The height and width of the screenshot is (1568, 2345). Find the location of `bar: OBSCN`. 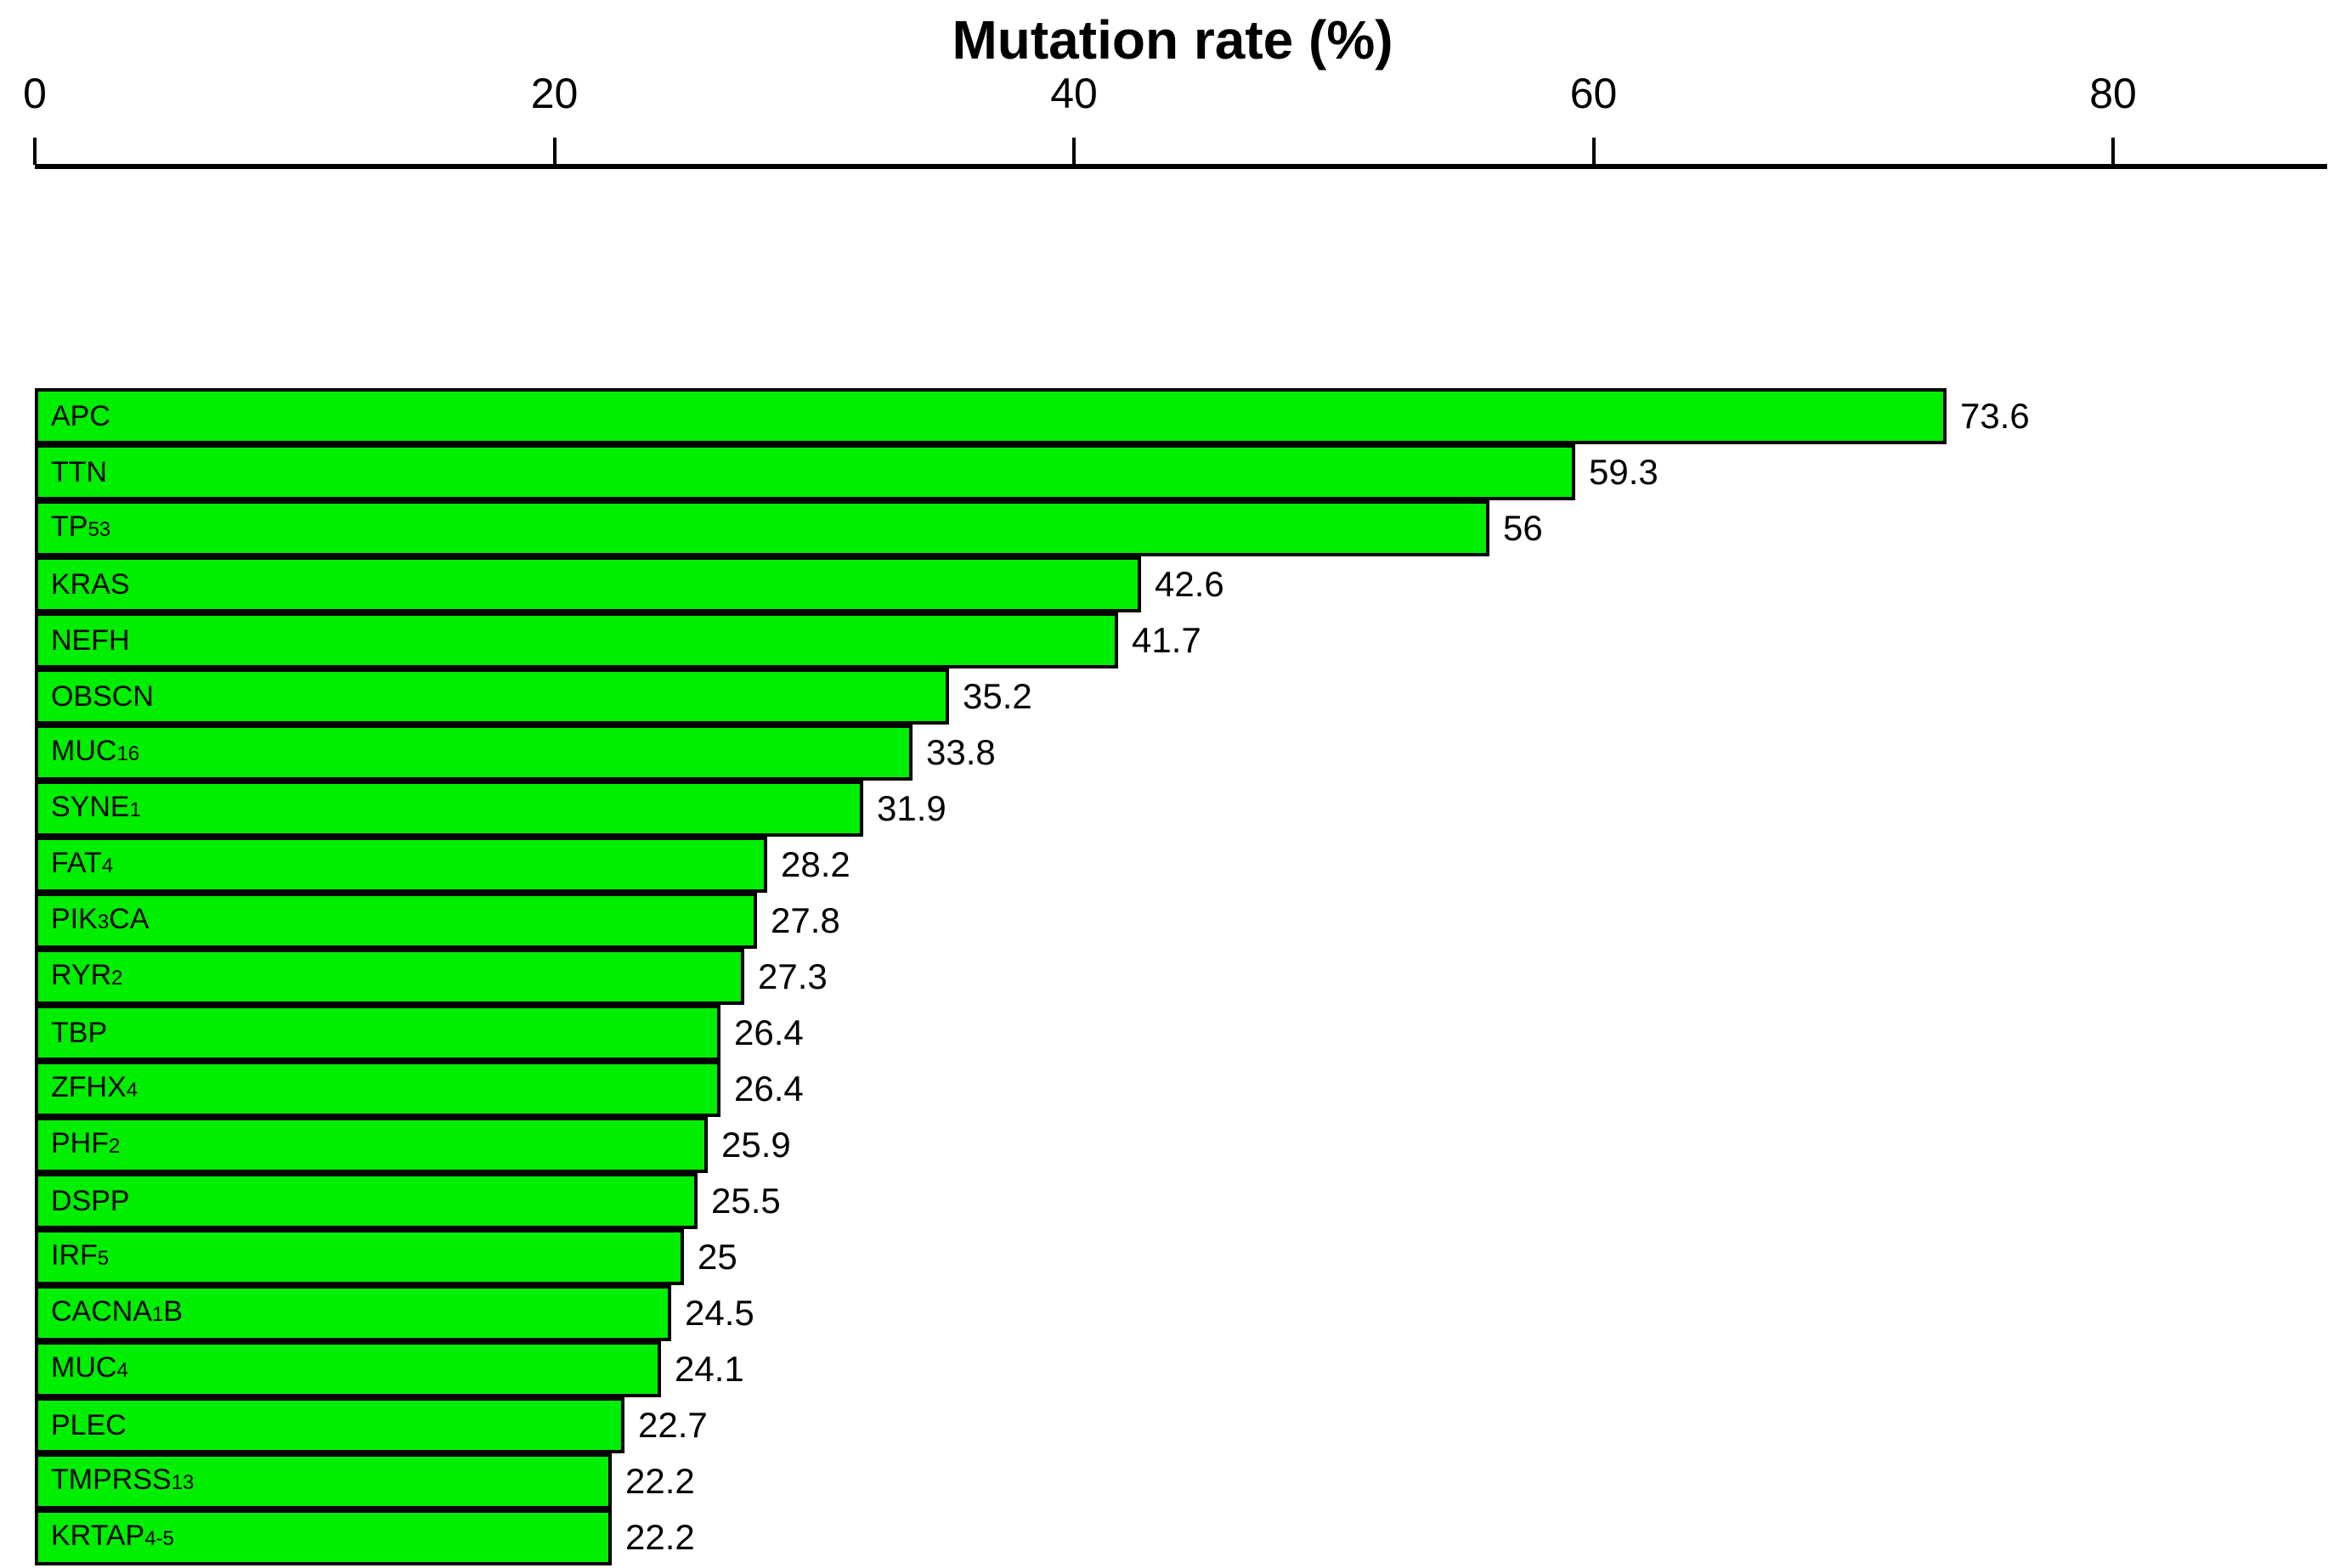

bar: OBSCN is located at coordinates (492, 697).